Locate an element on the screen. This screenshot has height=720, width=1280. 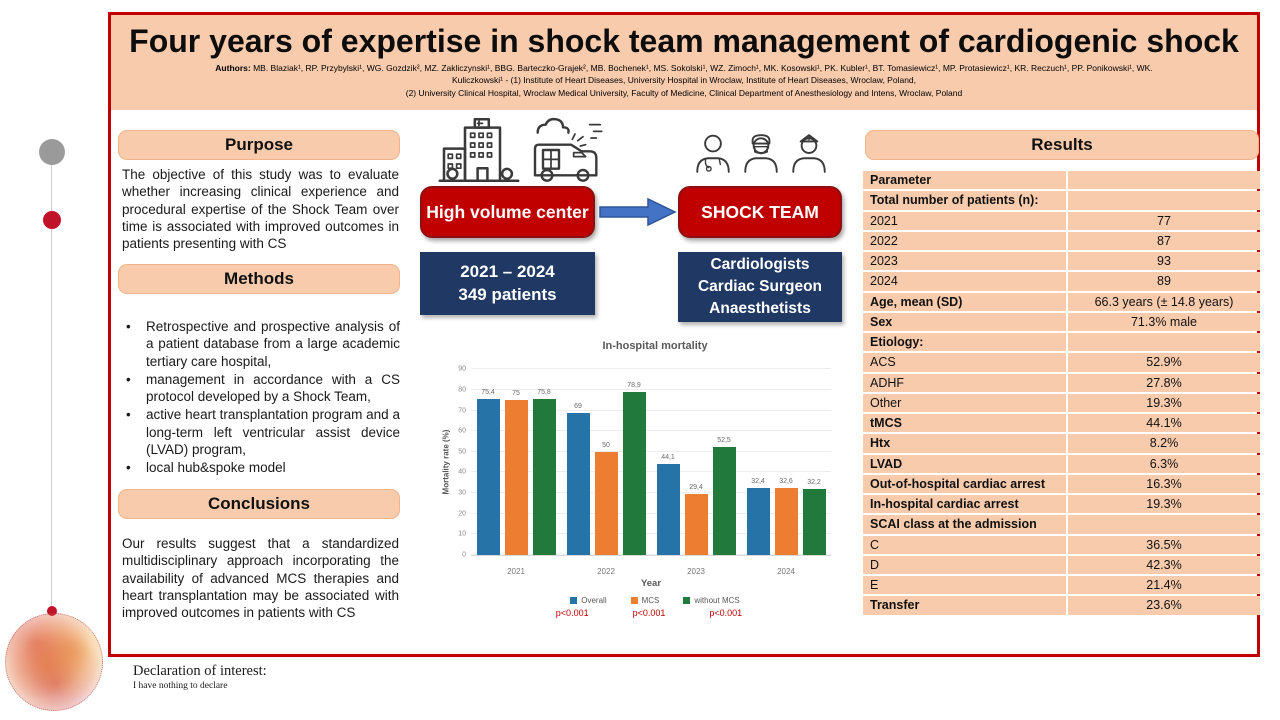
authors-label: Authors: is located at coordinates (233, 68).